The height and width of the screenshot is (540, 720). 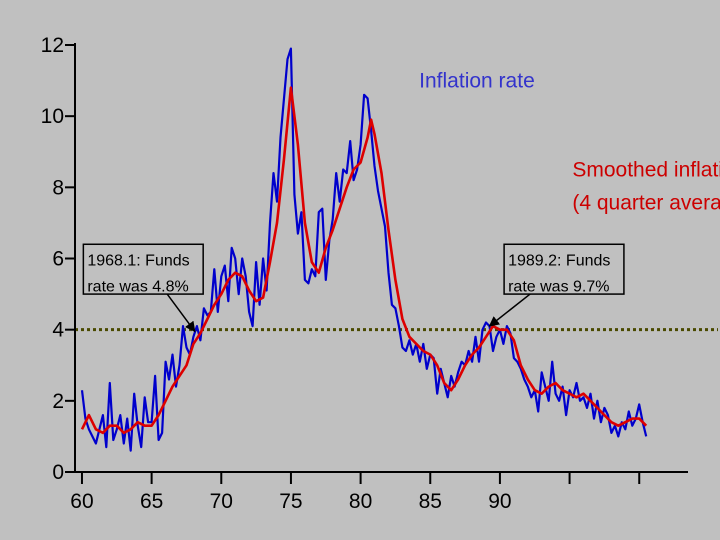 What do you see at coordinates (52, 116) in the screenshot?
I see `y-tick-label: 10` at bounding box center [52, 116].